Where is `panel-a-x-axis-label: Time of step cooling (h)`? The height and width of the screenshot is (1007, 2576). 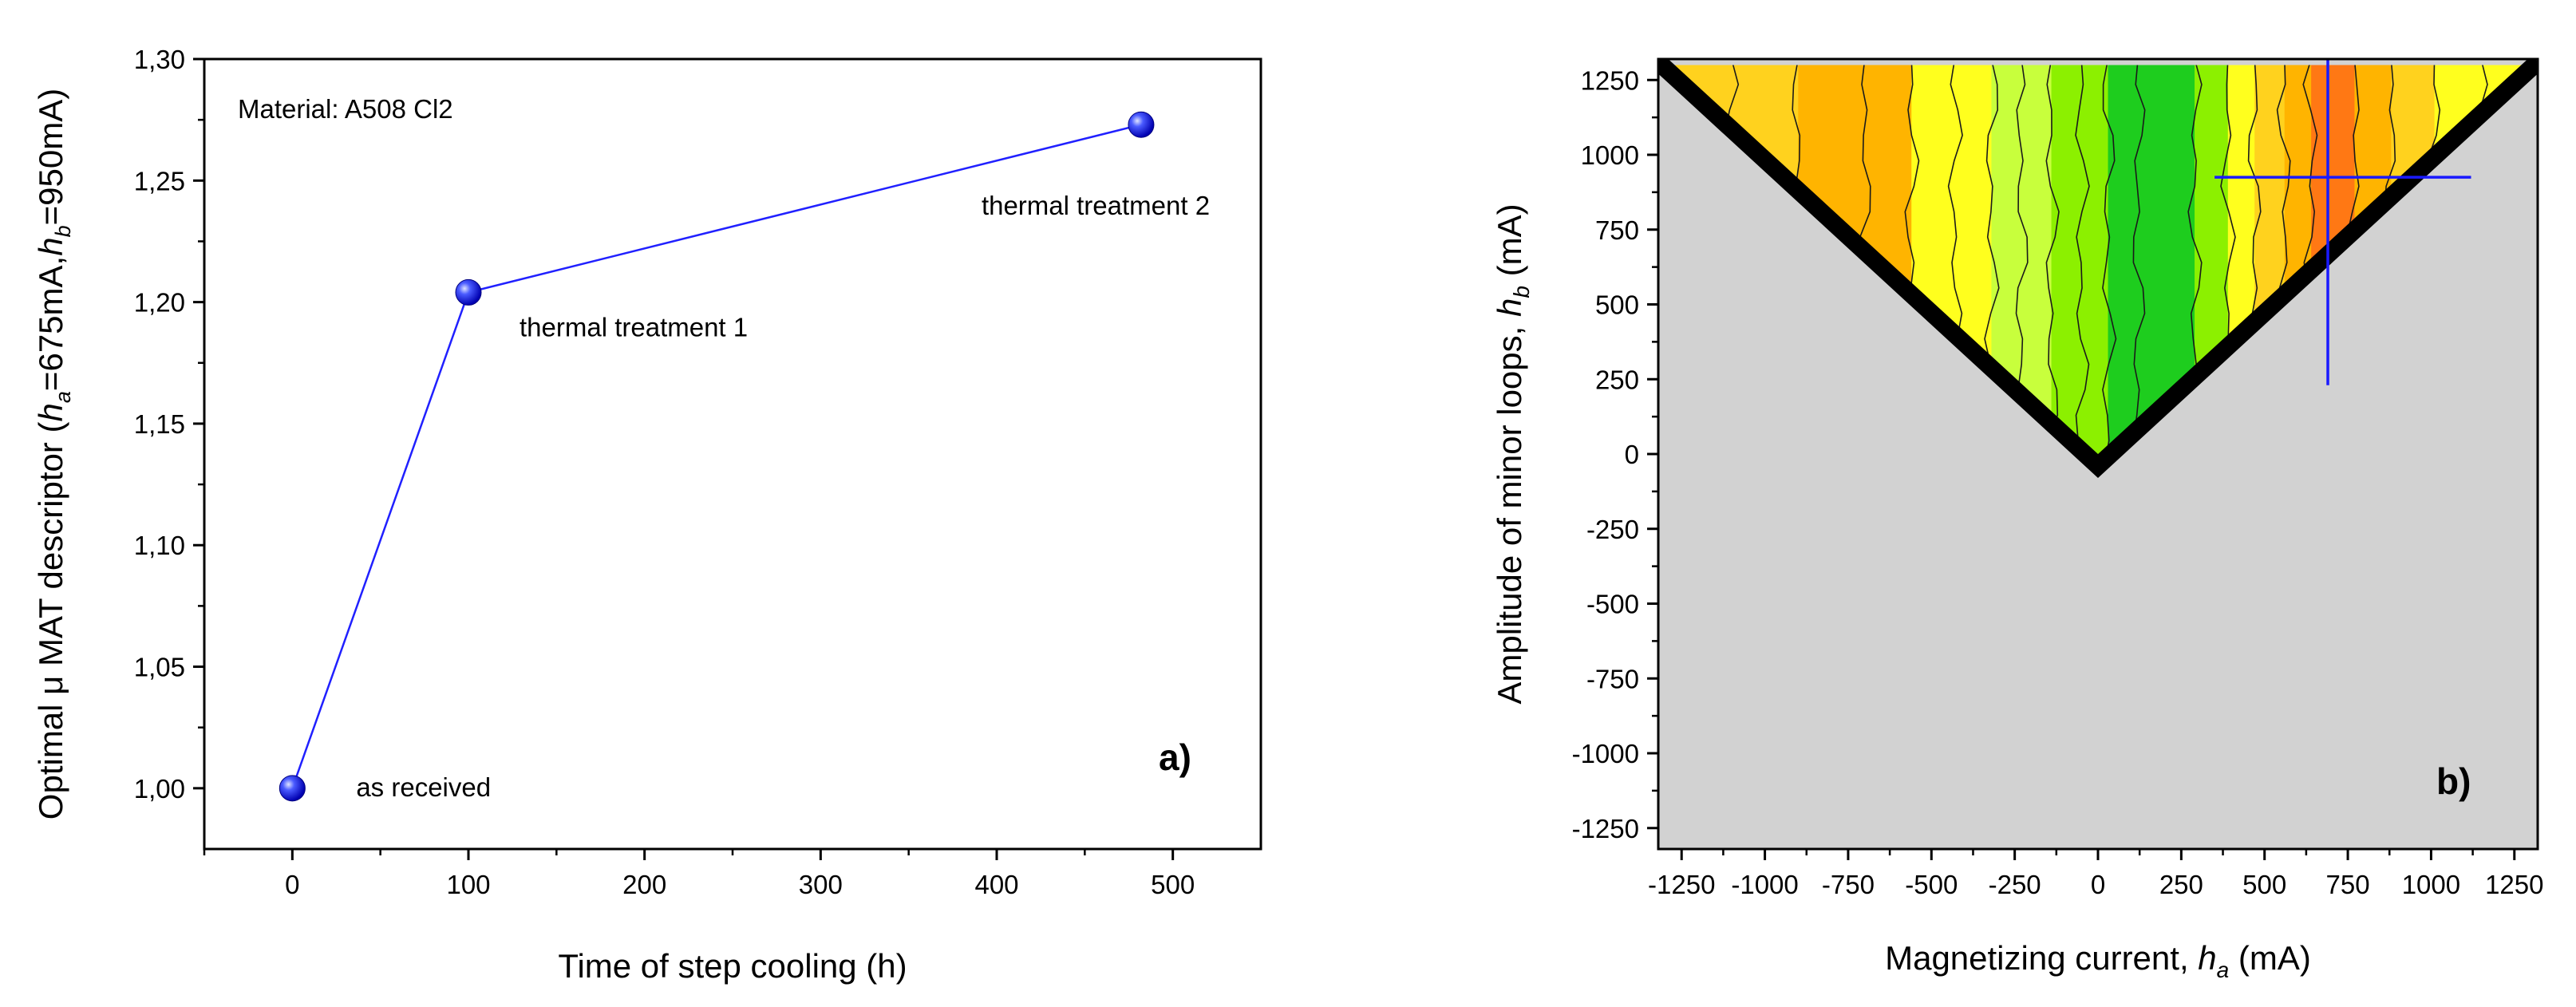
panel-a-x-axis-label: Time of step cooling (h) is located at coordinates (732, 966).